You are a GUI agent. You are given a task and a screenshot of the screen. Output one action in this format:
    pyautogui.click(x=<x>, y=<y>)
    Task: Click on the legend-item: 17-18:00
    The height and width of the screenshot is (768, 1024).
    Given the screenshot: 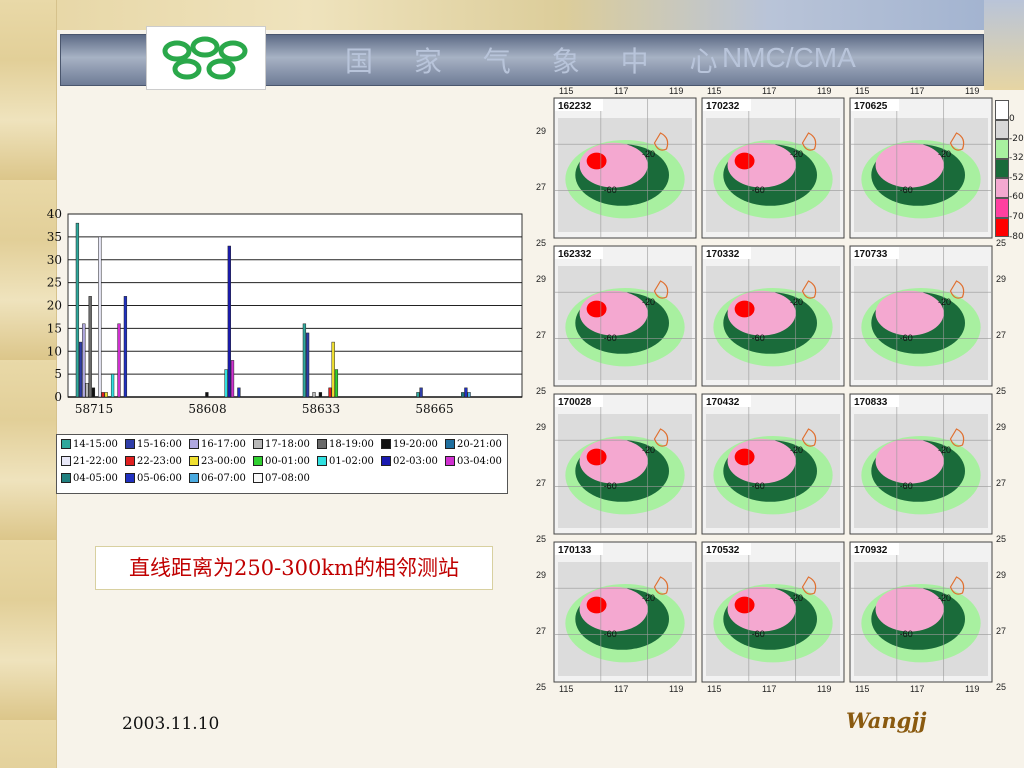 What is the action you would take?
    pyautogui.click(x=281, y=445)
    